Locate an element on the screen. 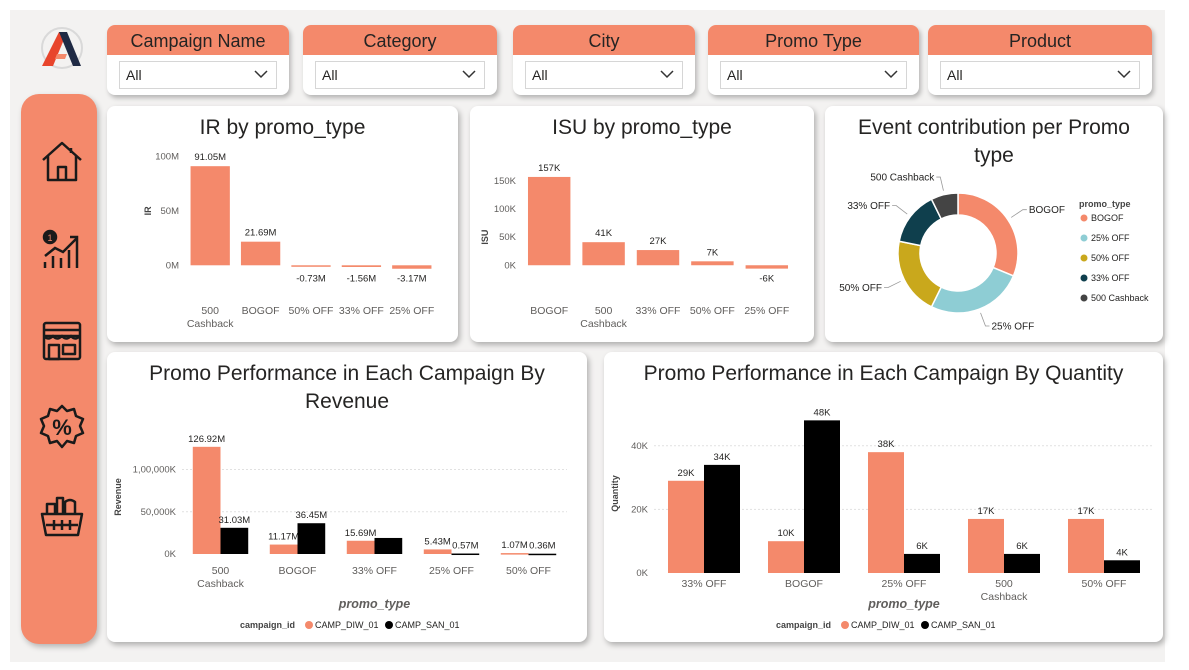 This screenshot has width=1189, height=670. data-label: 21.69M is located at coordinates (261, 233).